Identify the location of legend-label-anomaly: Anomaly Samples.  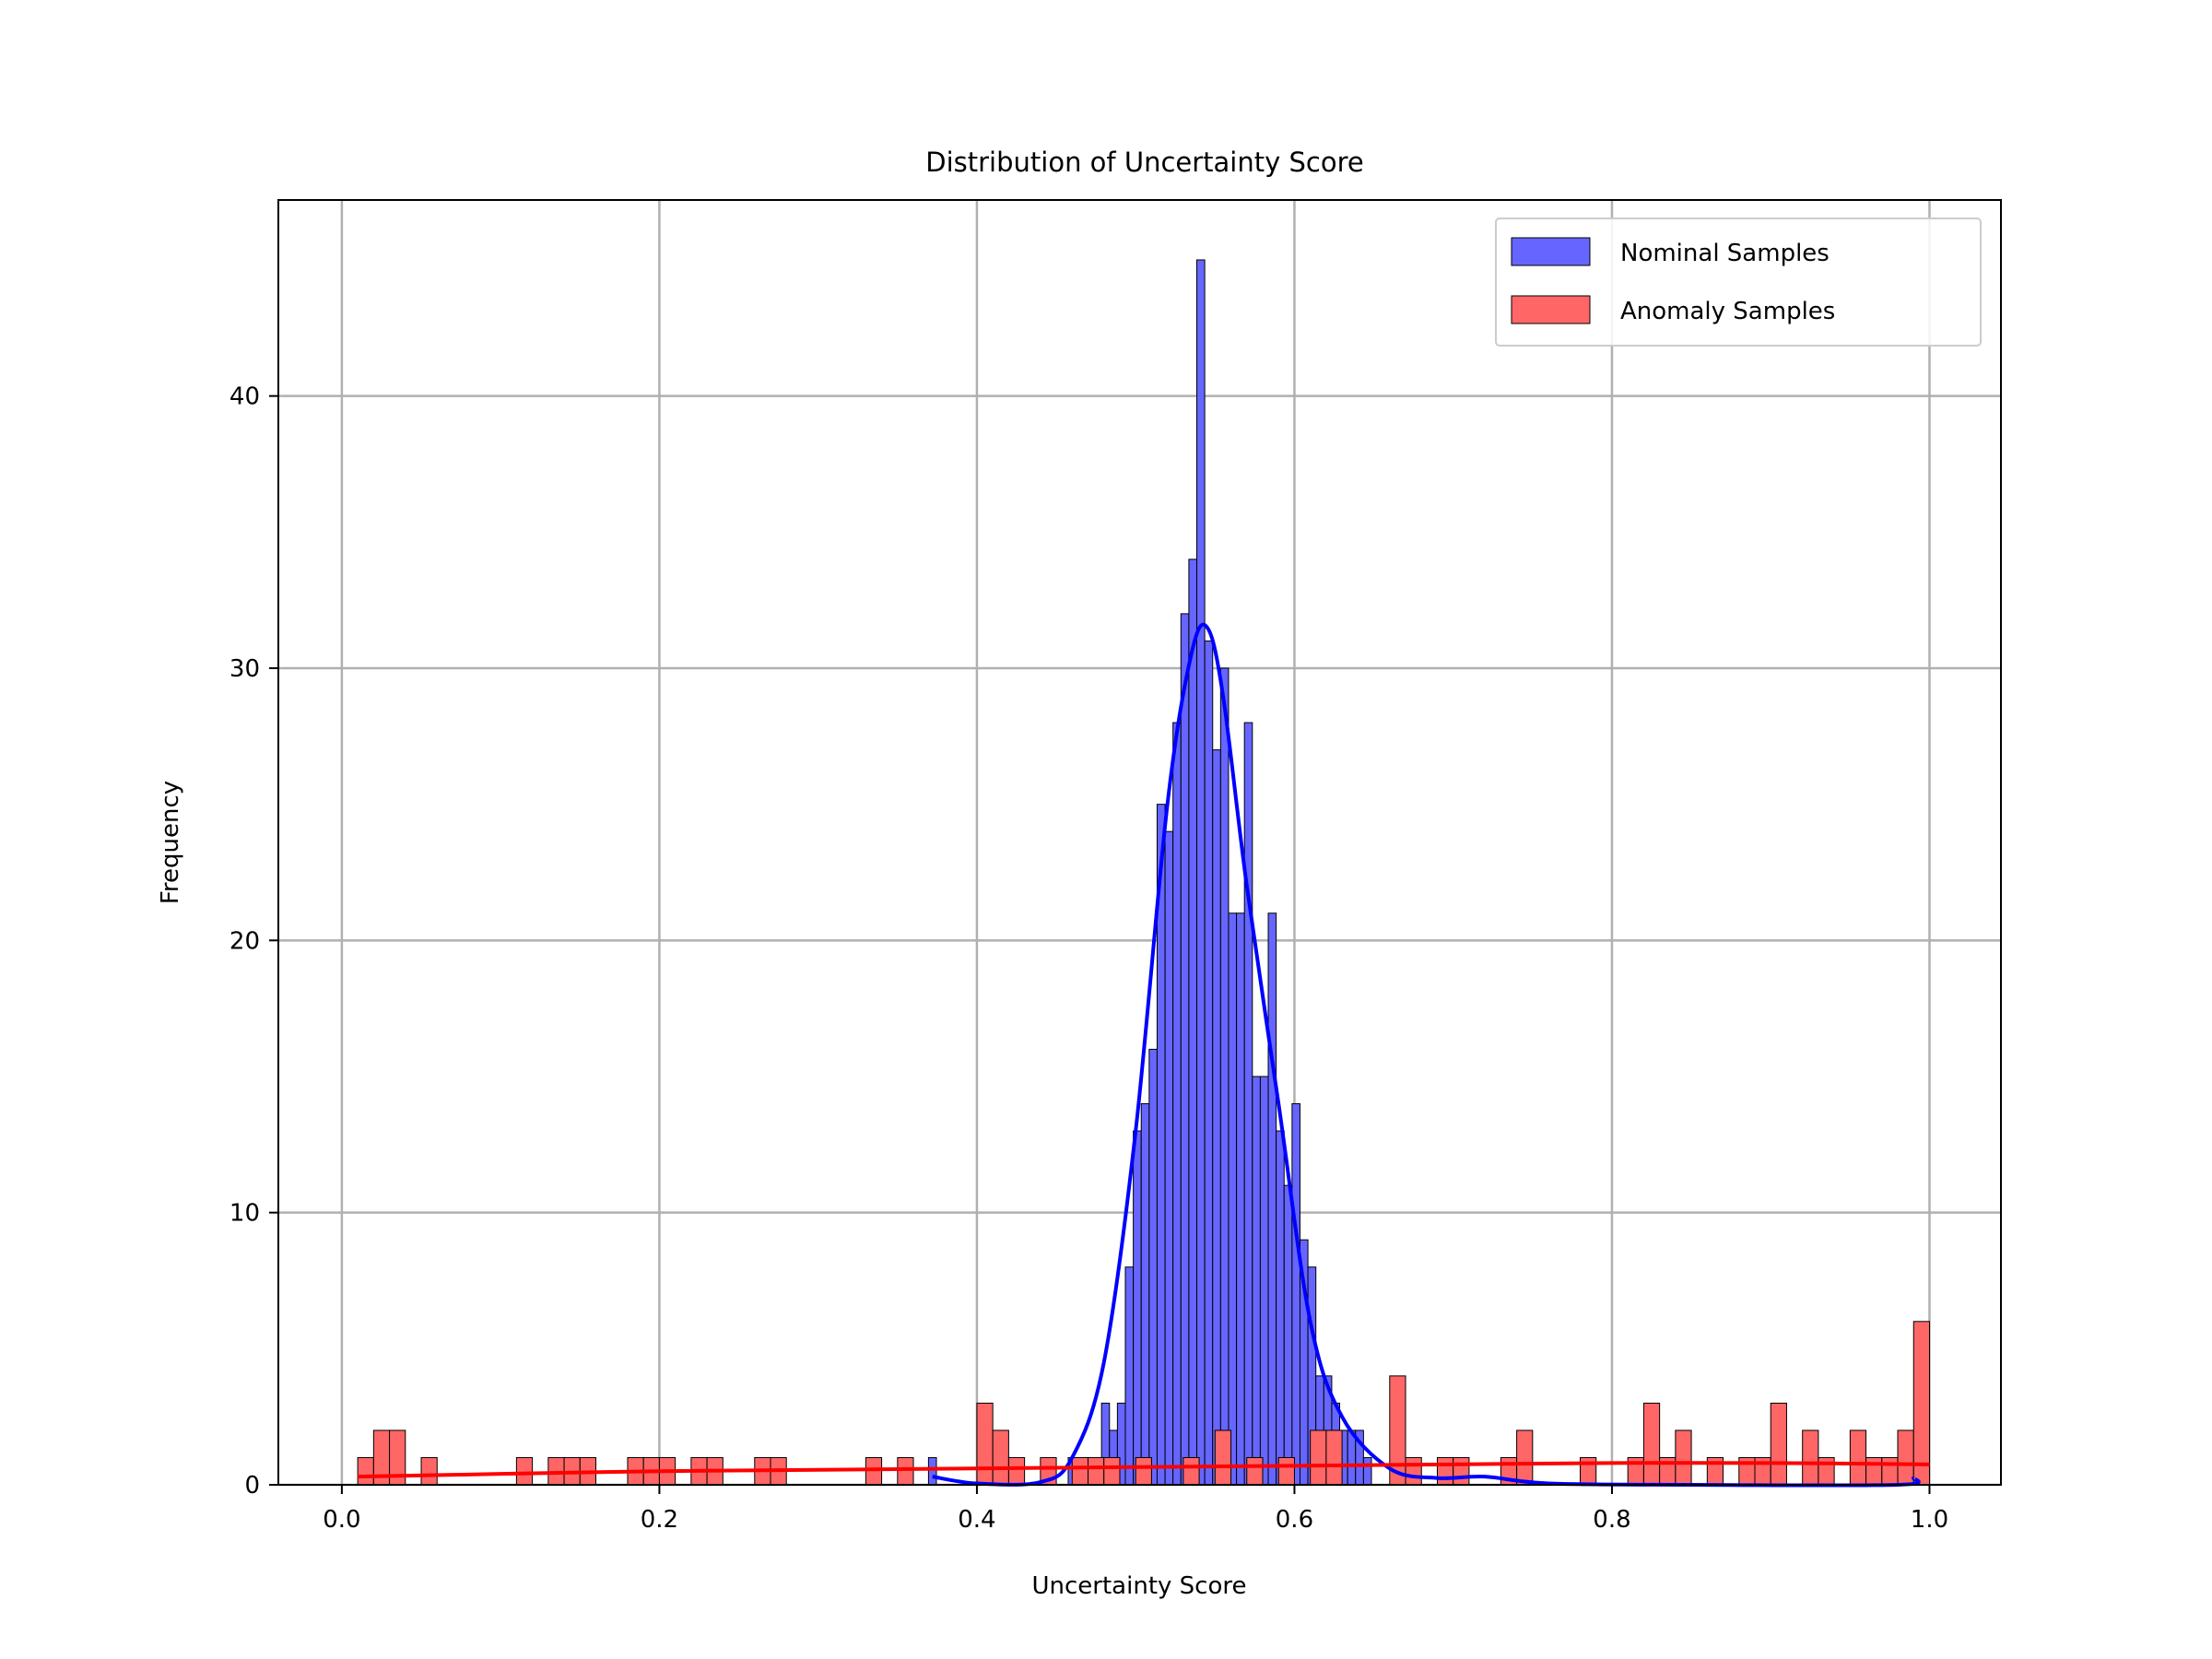
(1727, 311).